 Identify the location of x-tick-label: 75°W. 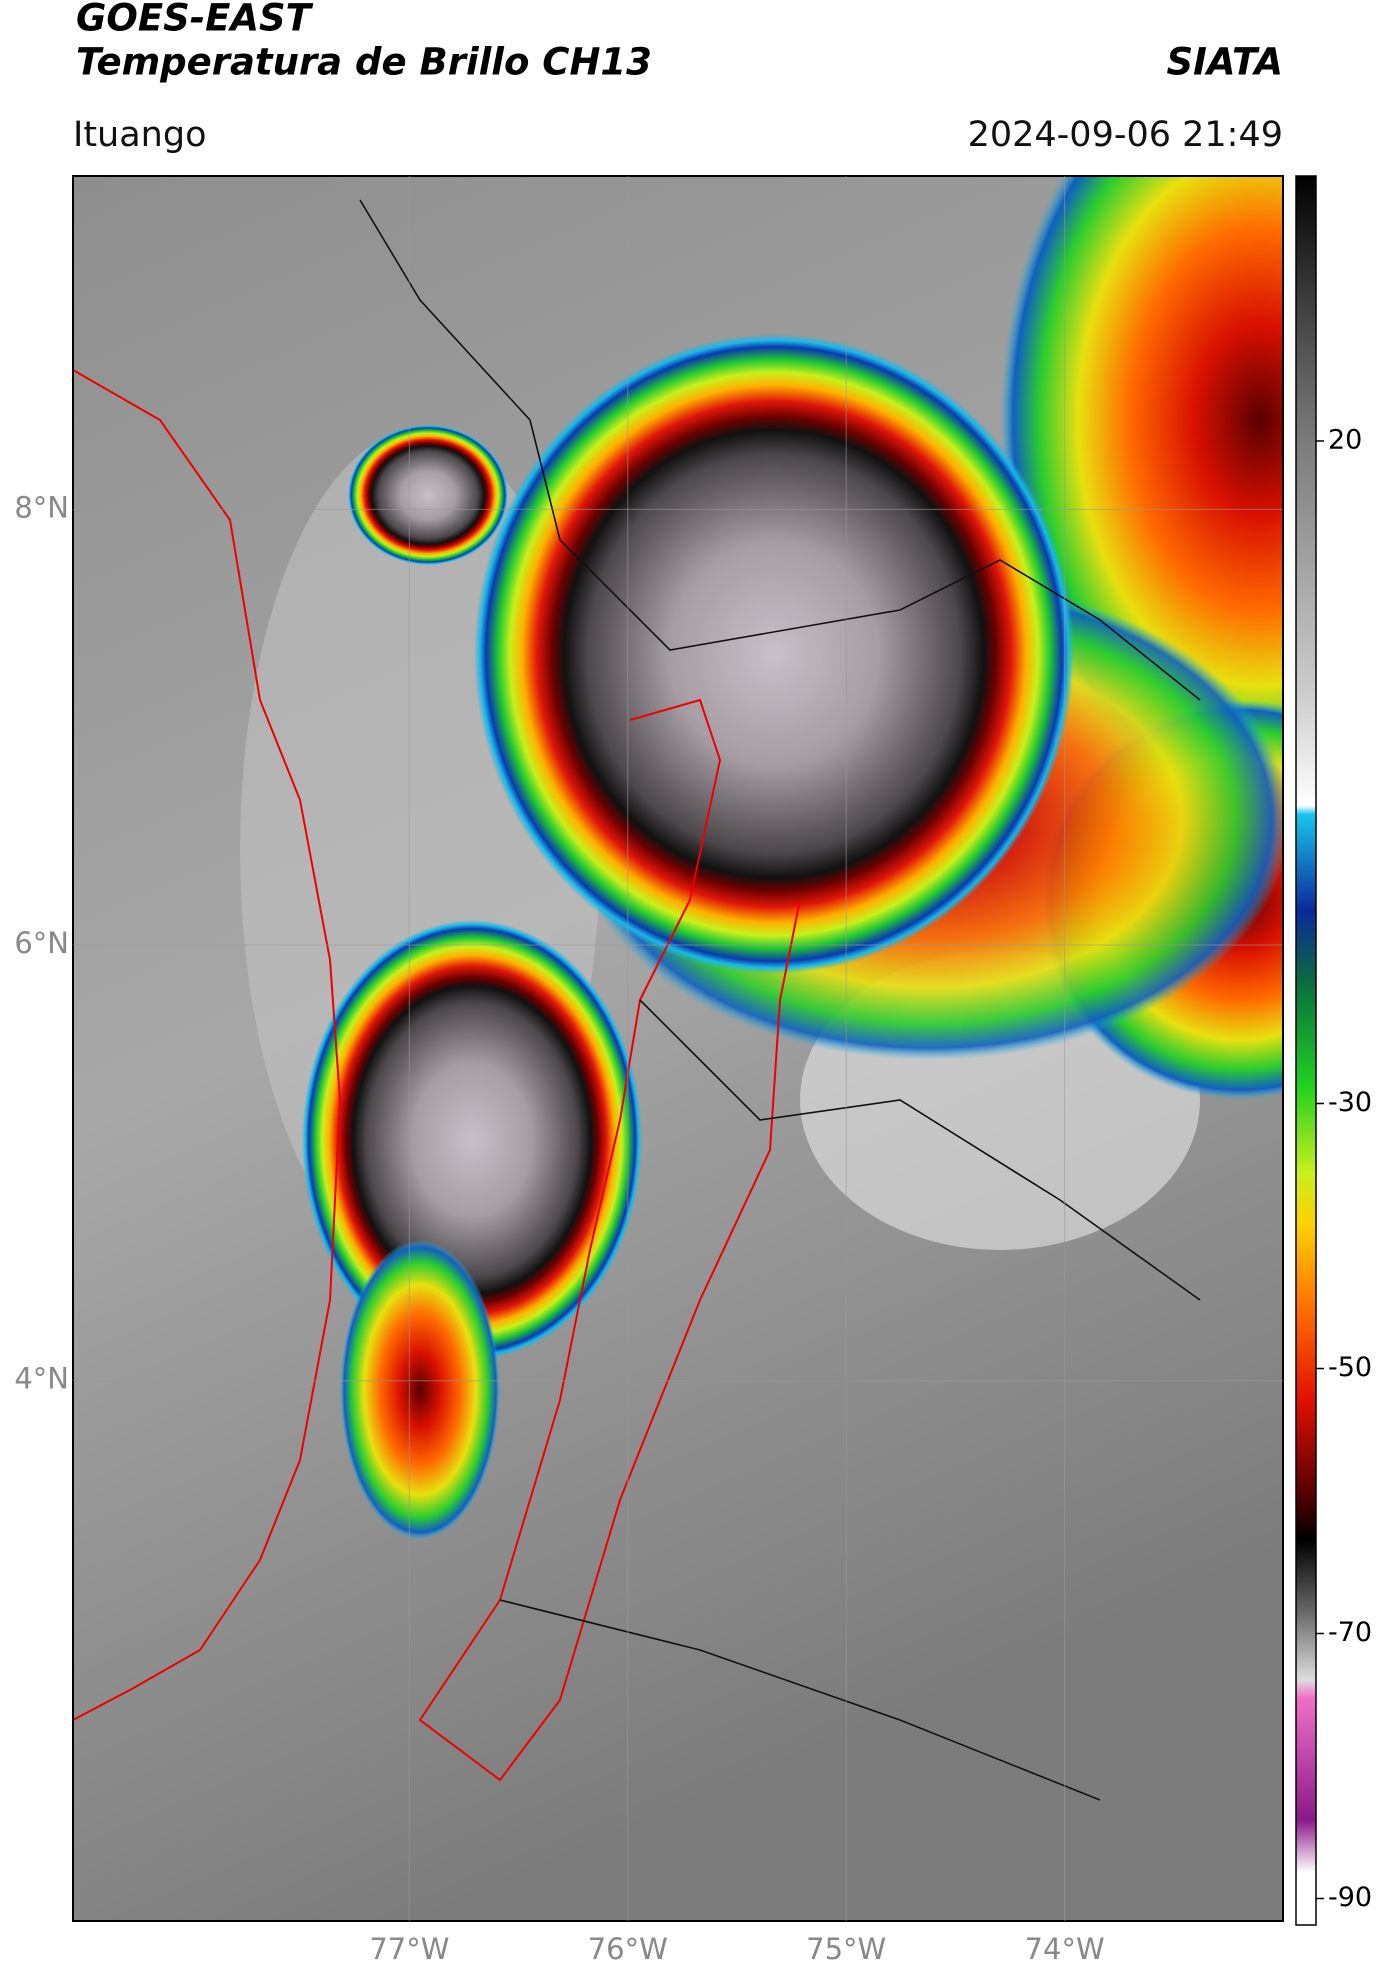
(846, 1949).